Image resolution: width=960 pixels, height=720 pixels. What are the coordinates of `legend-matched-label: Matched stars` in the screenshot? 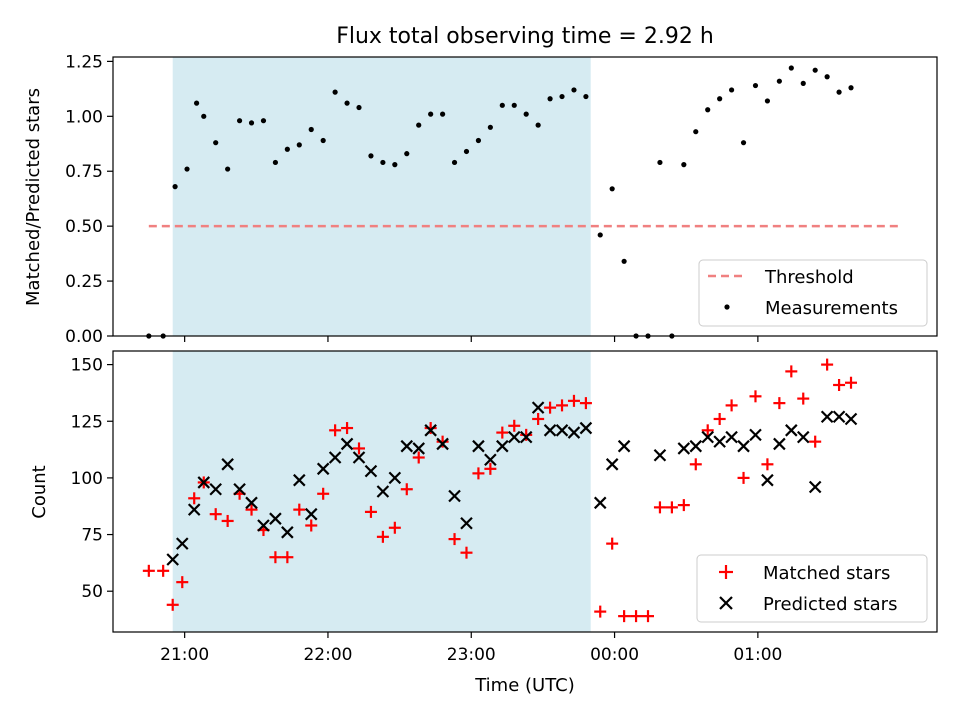 It's located at (826, 573).